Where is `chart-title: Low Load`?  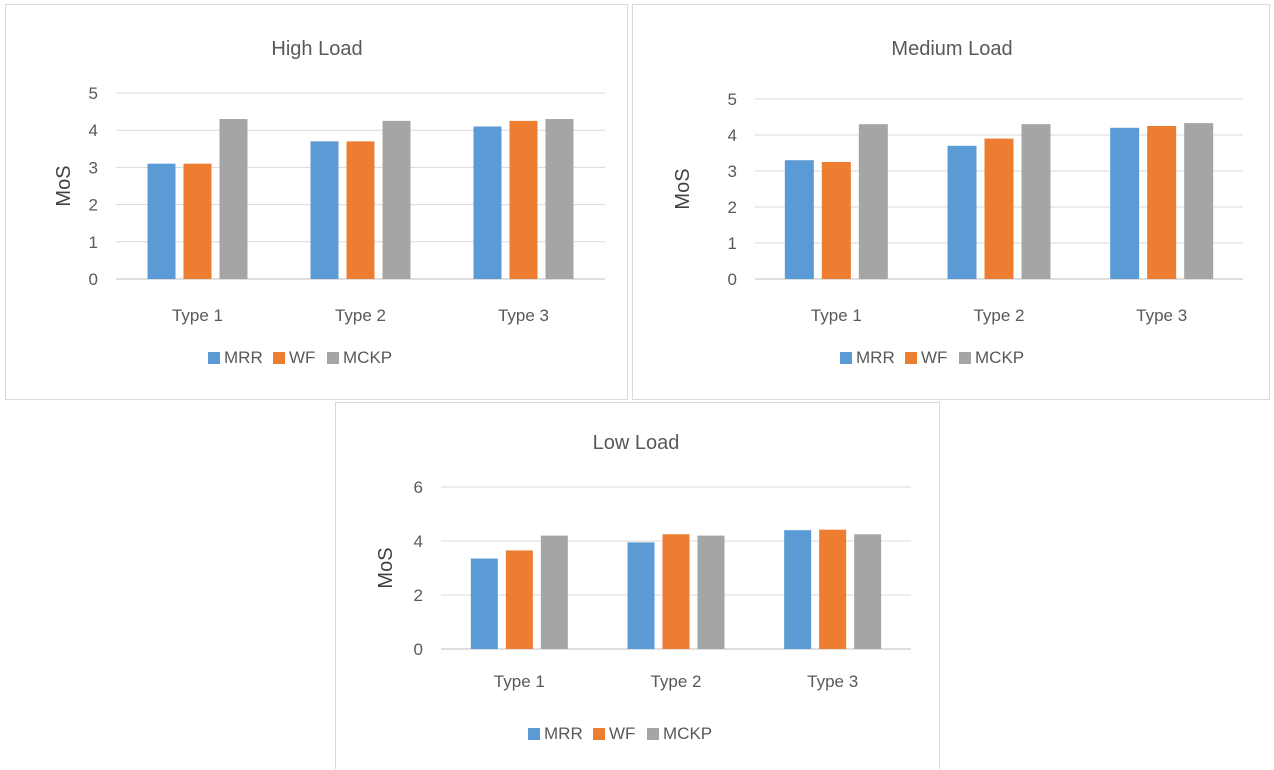
chart-title: Low Load is located at coordinates (636, 443).